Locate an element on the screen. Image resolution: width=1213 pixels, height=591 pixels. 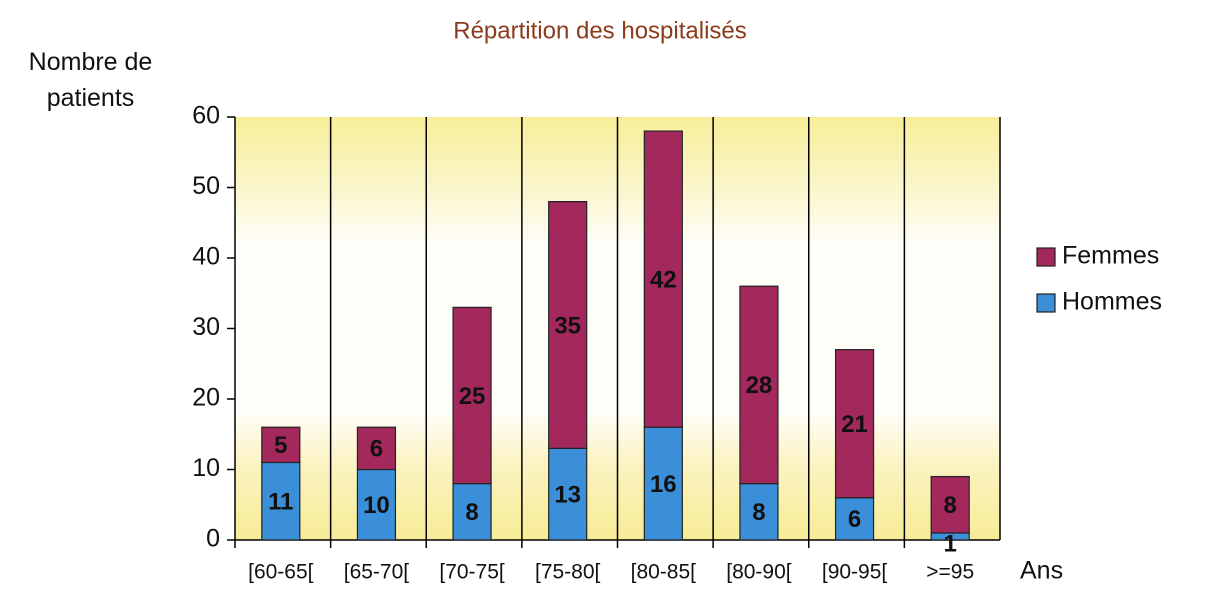
y-tick-label: 0 is located at coordinates (213, 539).